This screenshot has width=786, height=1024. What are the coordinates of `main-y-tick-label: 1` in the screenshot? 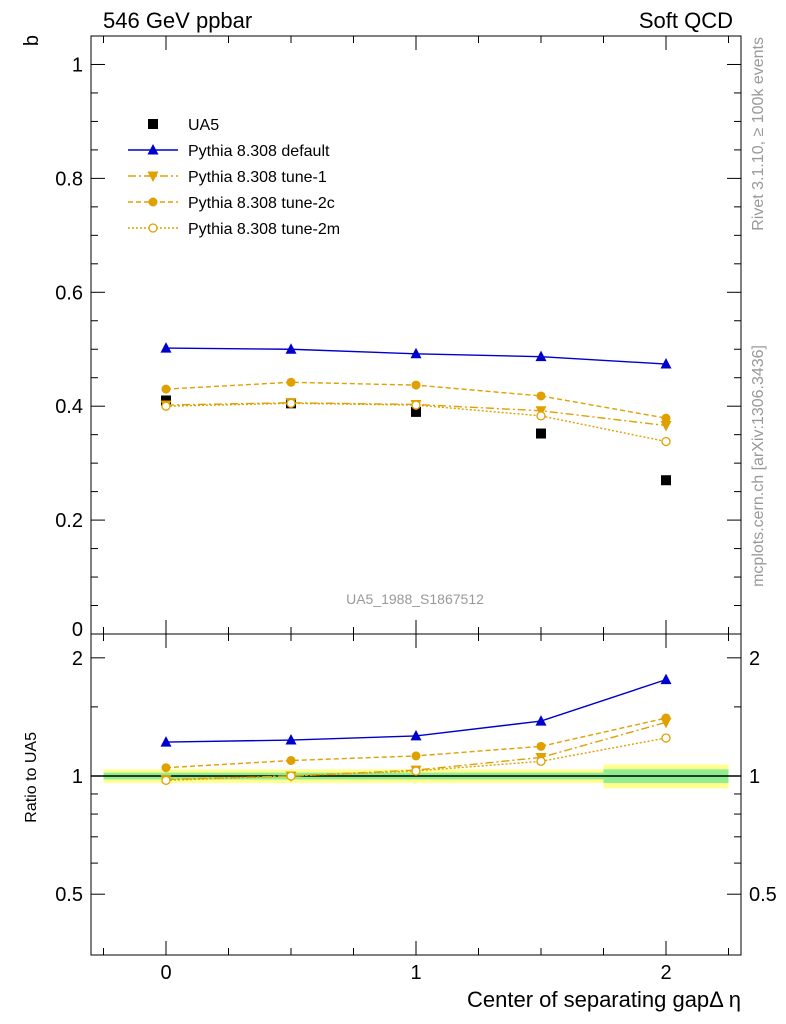 It's located at (77, 65).